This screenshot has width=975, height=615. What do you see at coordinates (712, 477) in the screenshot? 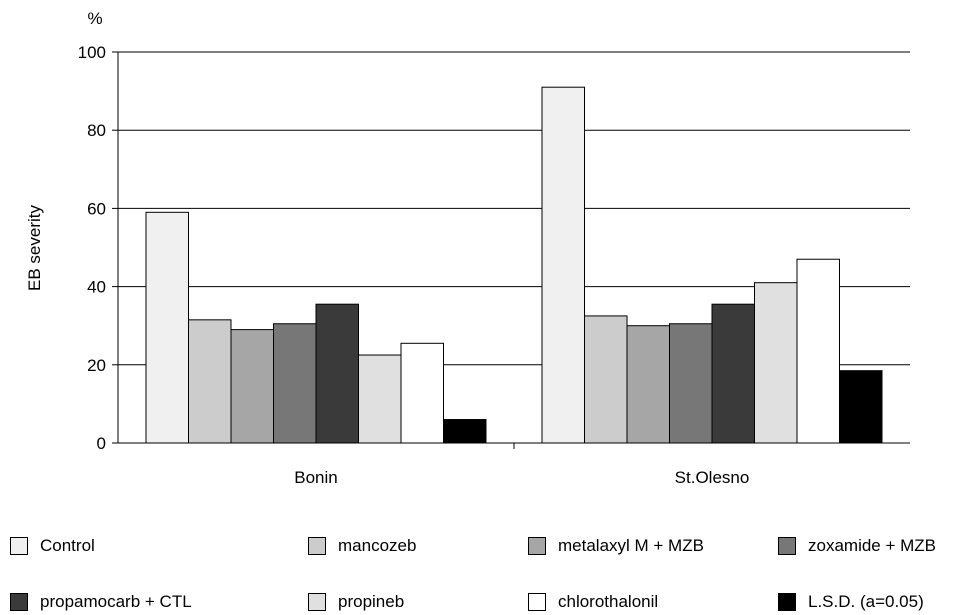
I see `x-tick-label: St.Olesno` at bounding box center [712, 477].